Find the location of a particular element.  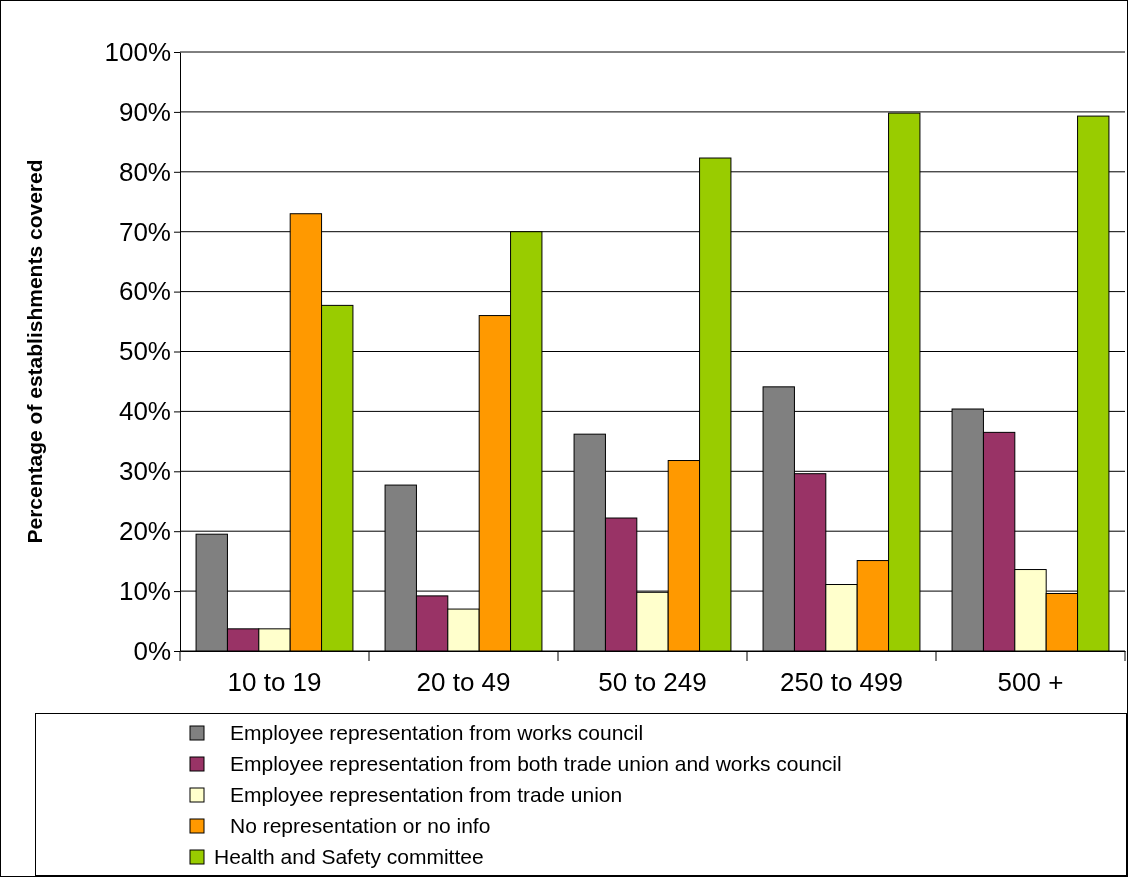

y-tick-label: 80% is located at coordinates (144, 171).